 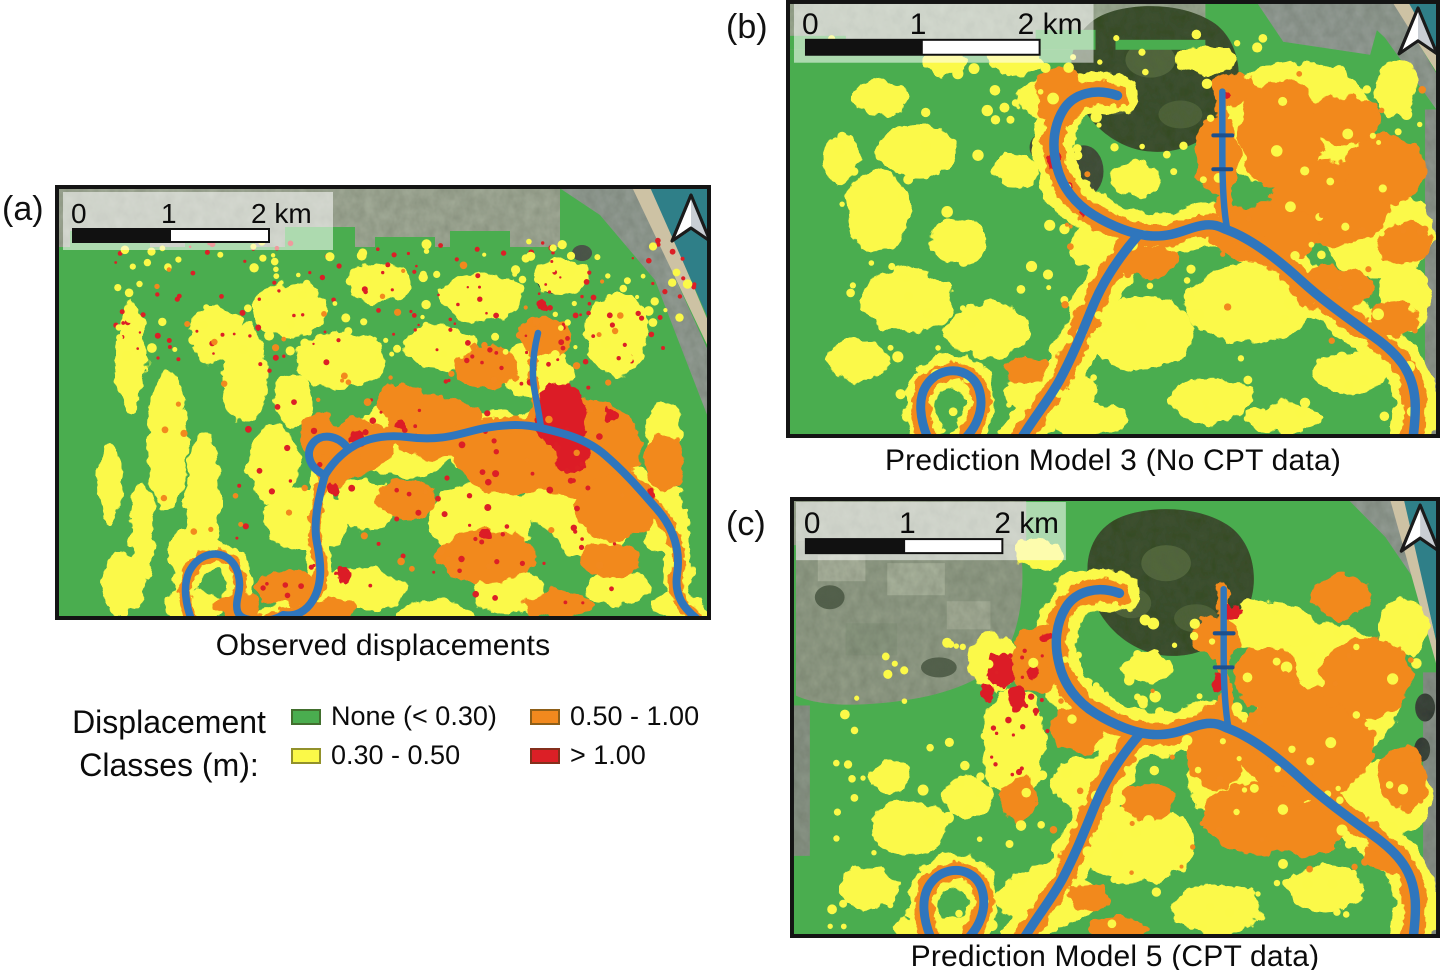 I want to click on scalebar-c-2km: 2 km, so click(x=1026, y=523).